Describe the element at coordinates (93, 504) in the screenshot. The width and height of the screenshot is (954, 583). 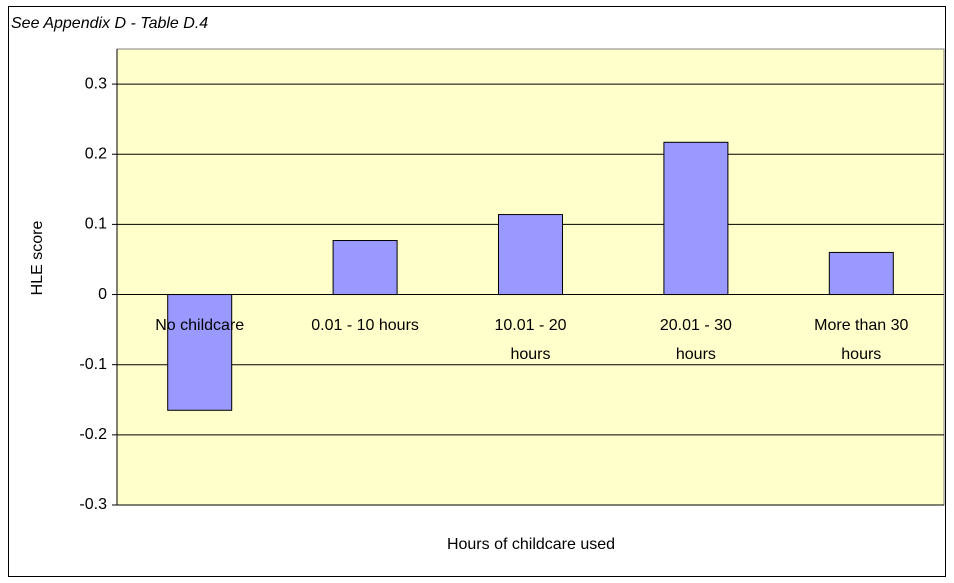
I see `y-tick-label: -0.3` at that location.